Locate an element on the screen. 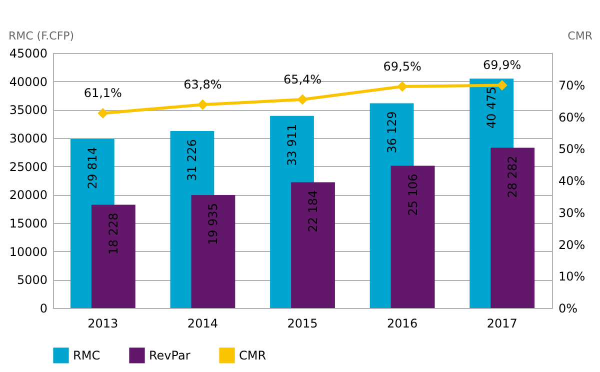 Image resolution: width=600 pixels, height=372 pixels. y2-tick-label: 10% is located at coordinates (572, 277).